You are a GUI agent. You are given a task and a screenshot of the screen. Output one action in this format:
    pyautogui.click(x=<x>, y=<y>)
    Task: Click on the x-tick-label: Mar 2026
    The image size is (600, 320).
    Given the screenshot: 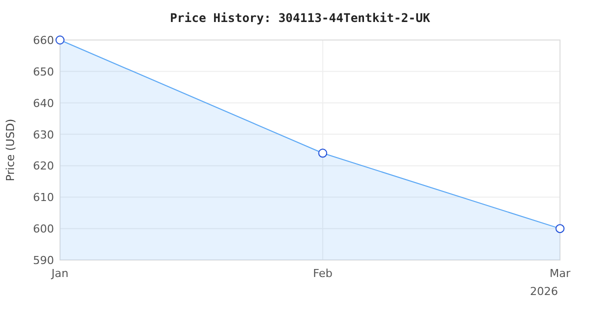 What is the action you would take?
    pyautogui.click(x=550, y=282)
    